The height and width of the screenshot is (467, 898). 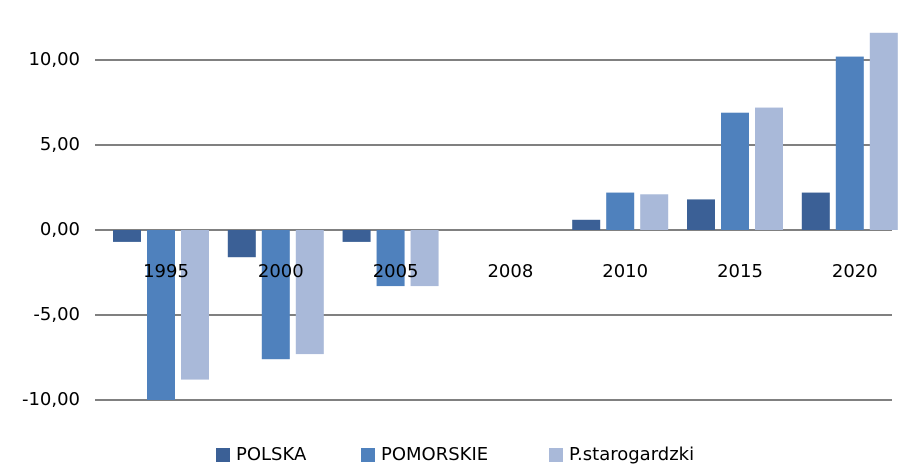 I want to click on x-tick-label: 2000, so click(x=281, y=271).